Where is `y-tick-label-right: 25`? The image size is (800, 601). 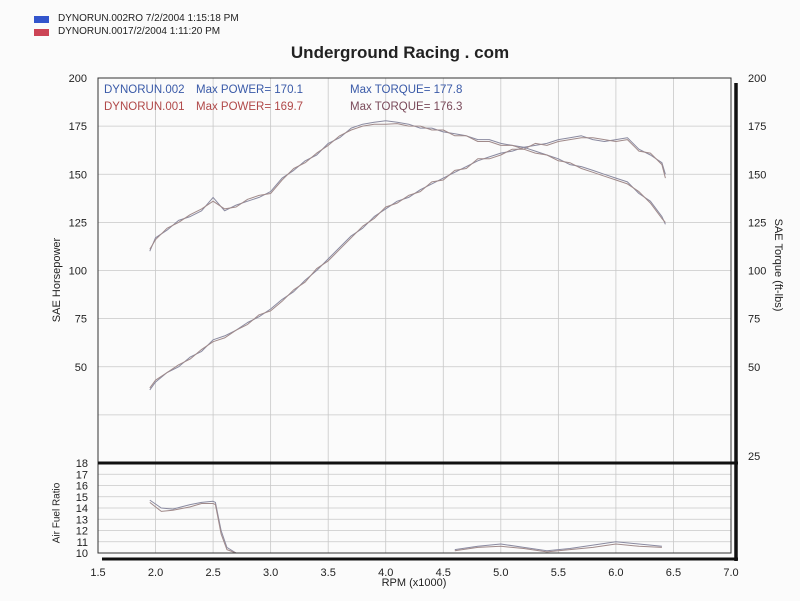
y-tick-label-right: 25 is located at coordinates (754, 457).